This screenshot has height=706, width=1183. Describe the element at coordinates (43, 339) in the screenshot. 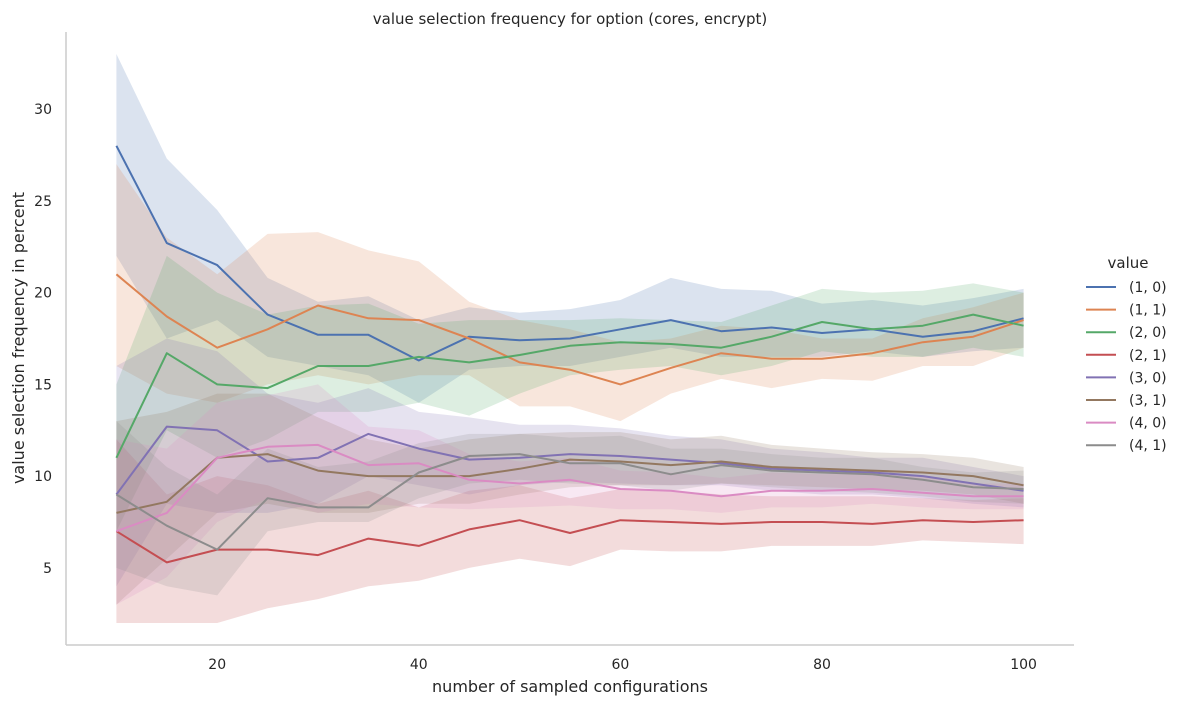

I see `y-axis-ticks: 5 10 15 20 25 30` at that location.